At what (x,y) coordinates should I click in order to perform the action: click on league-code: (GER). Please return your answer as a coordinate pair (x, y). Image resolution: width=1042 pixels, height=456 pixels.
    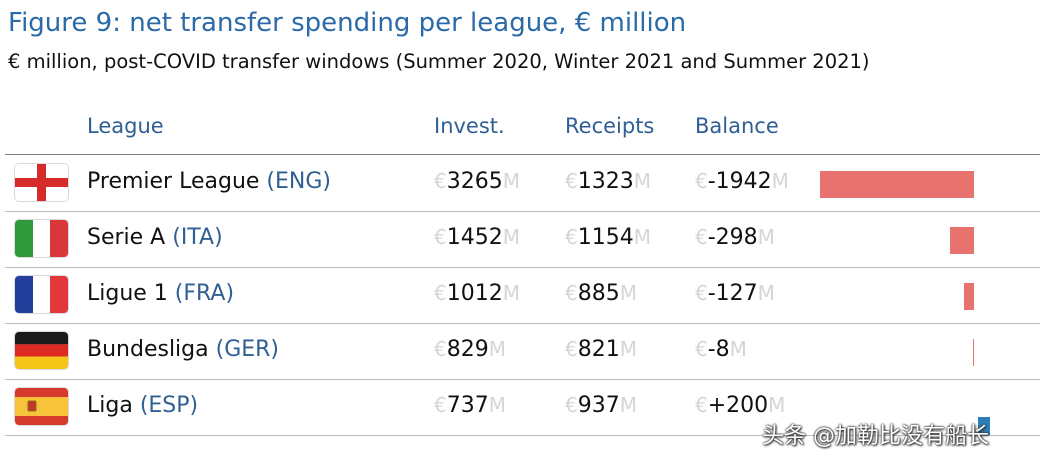
    Looking at the image, I should click on (247, 349).